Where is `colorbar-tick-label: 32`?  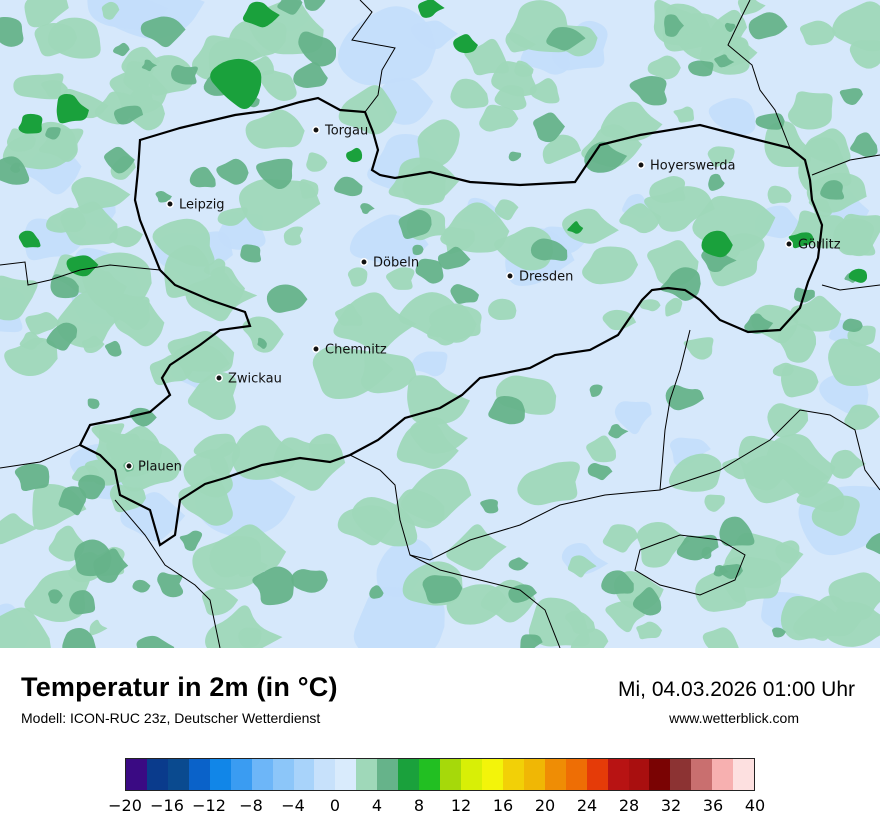
colorbar-tick-label: 32 is located at coordinates (671, 805).